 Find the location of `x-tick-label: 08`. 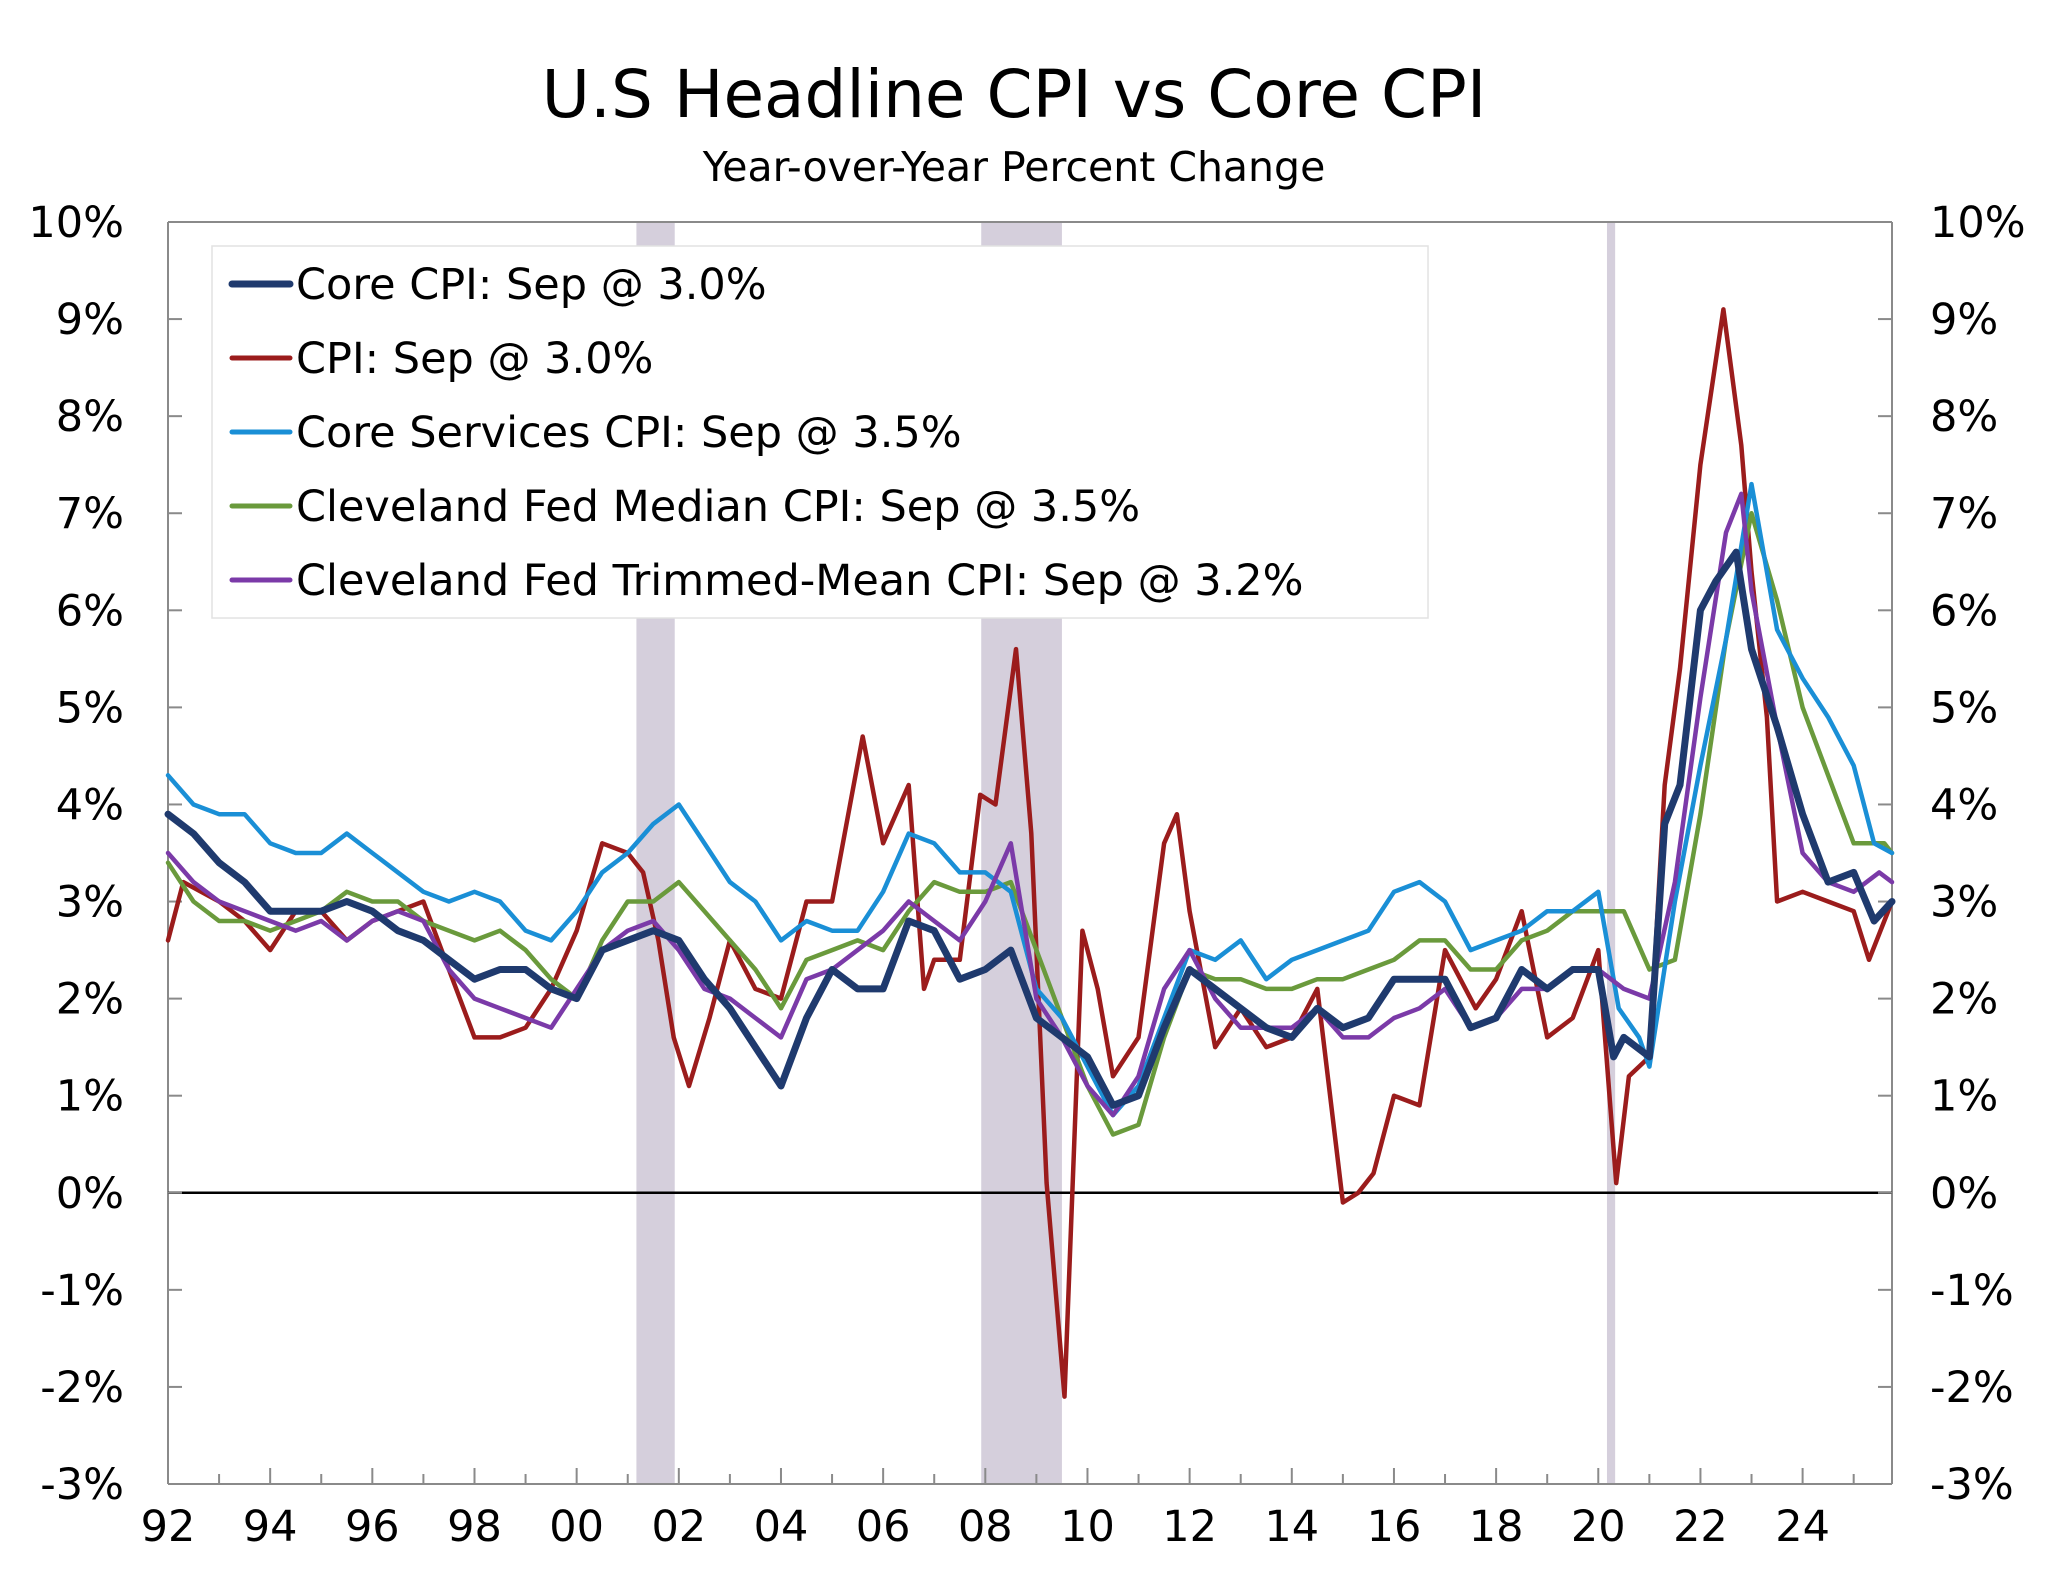

x-tick-label: 08 is located at coordinates (985, 1527).